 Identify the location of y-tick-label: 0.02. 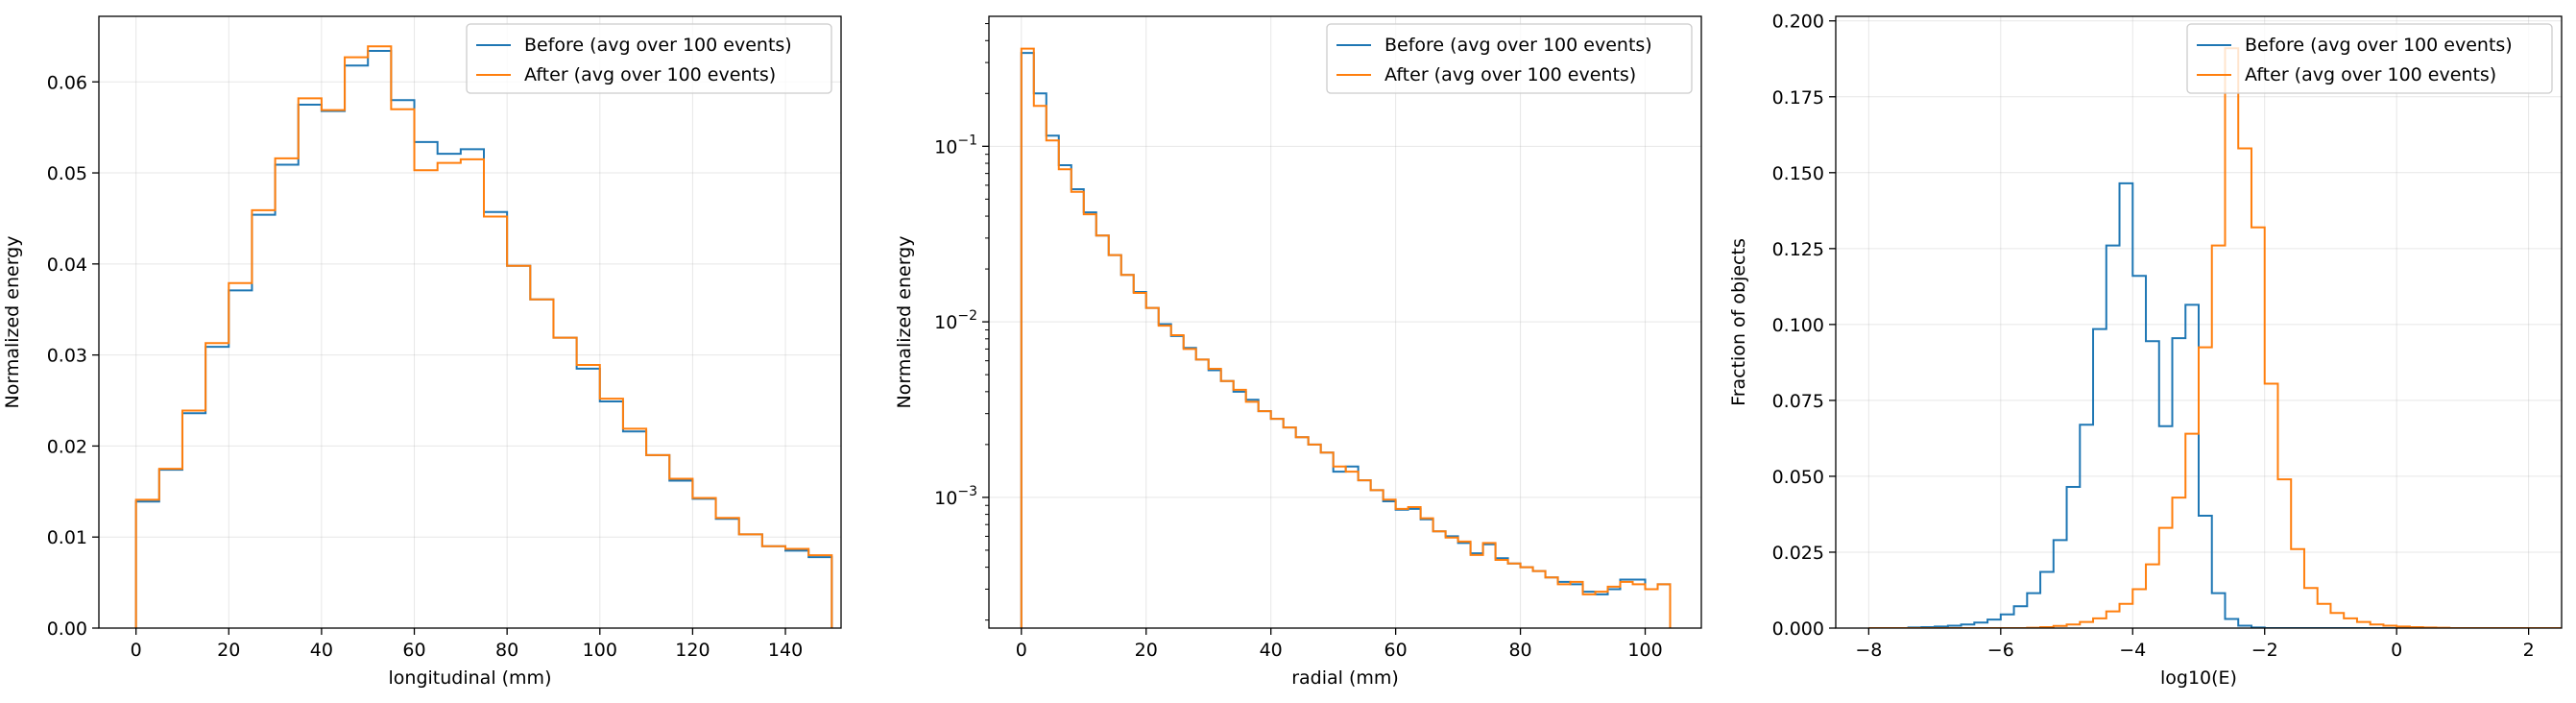
(67, 446).